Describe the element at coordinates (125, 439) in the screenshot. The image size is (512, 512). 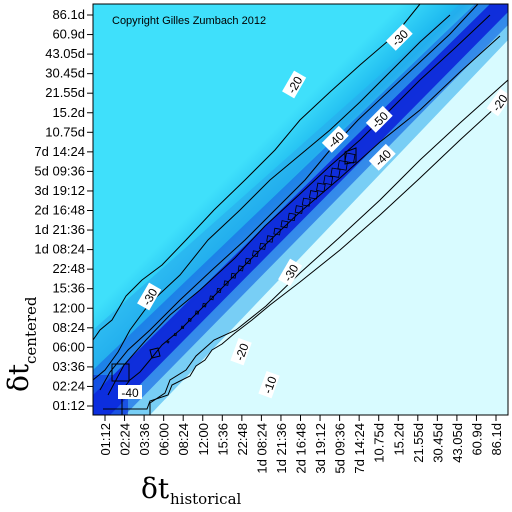
I see `x-tick-label: 02:24` at that location.